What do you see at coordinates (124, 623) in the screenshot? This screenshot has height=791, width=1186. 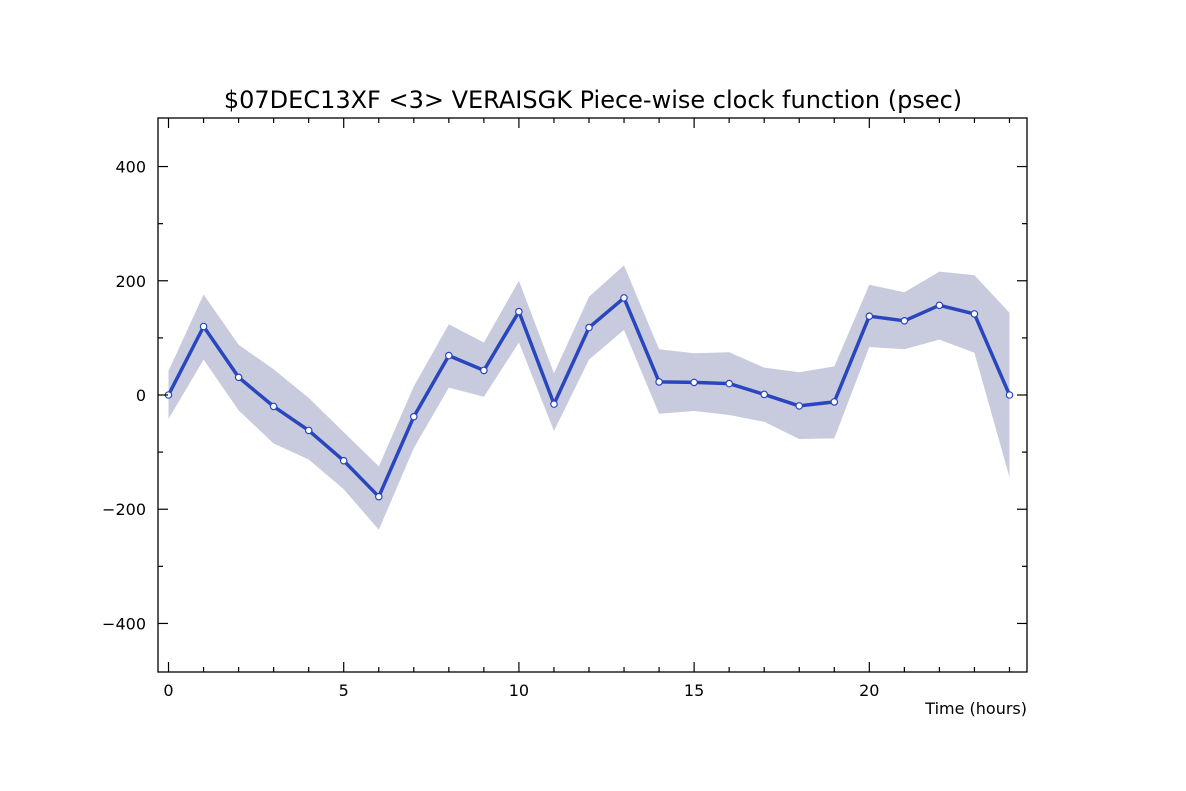 I see `y-tick-label: −400` at bounding box center [124, 623].